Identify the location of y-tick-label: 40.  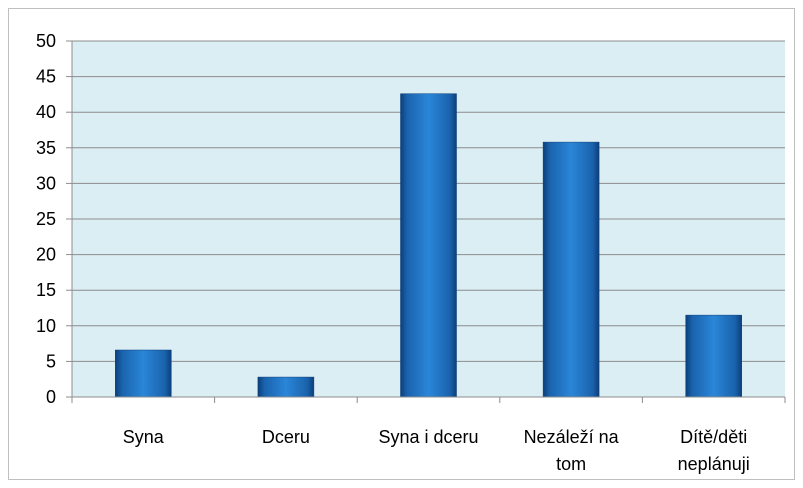
(46, 112).